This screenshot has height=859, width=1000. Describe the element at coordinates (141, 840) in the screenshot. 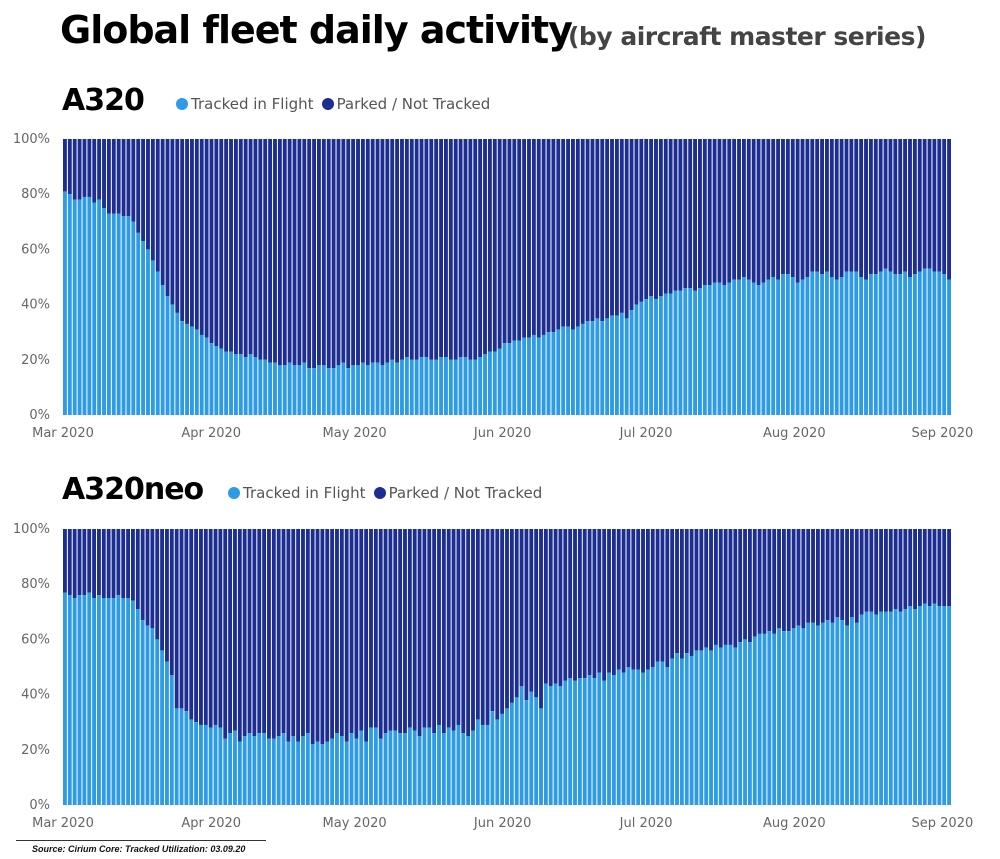

I see `source-divider` at that location.